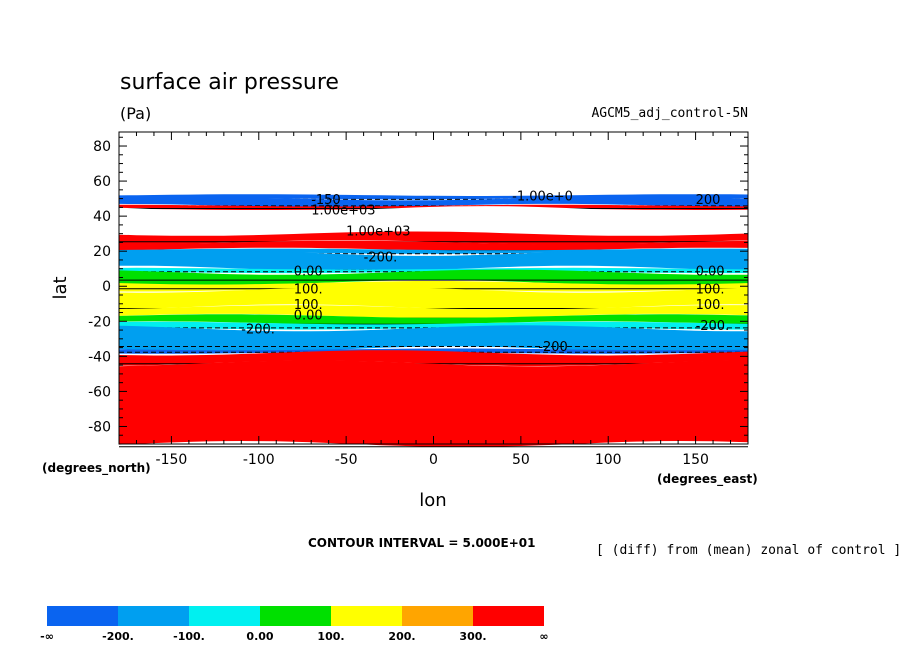  Describe the element at coordinates (401, 636) in the screenshot. I see `colorbar-label: 200.` at that location.